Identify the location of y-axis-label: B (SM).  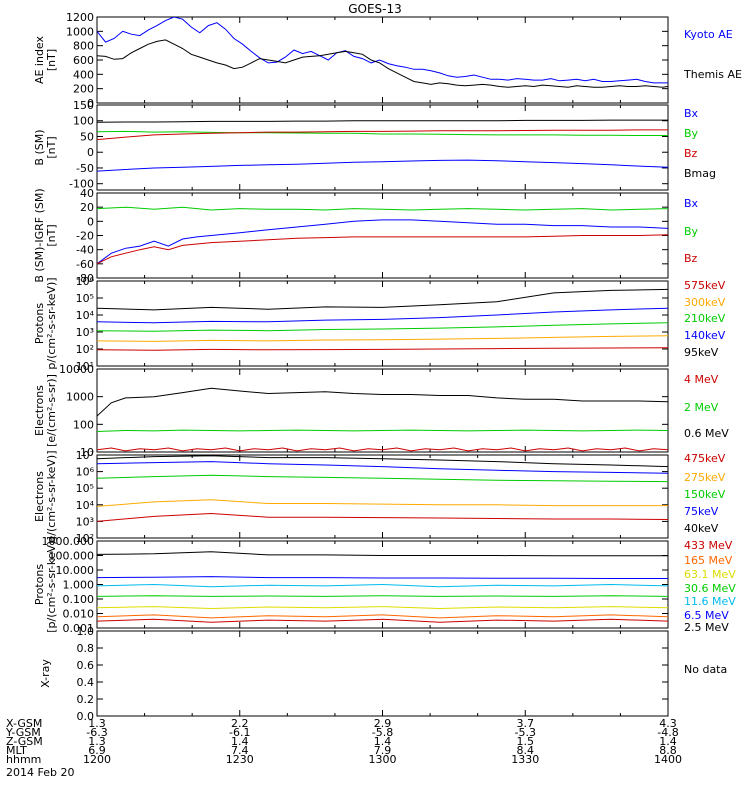
(39, 147).